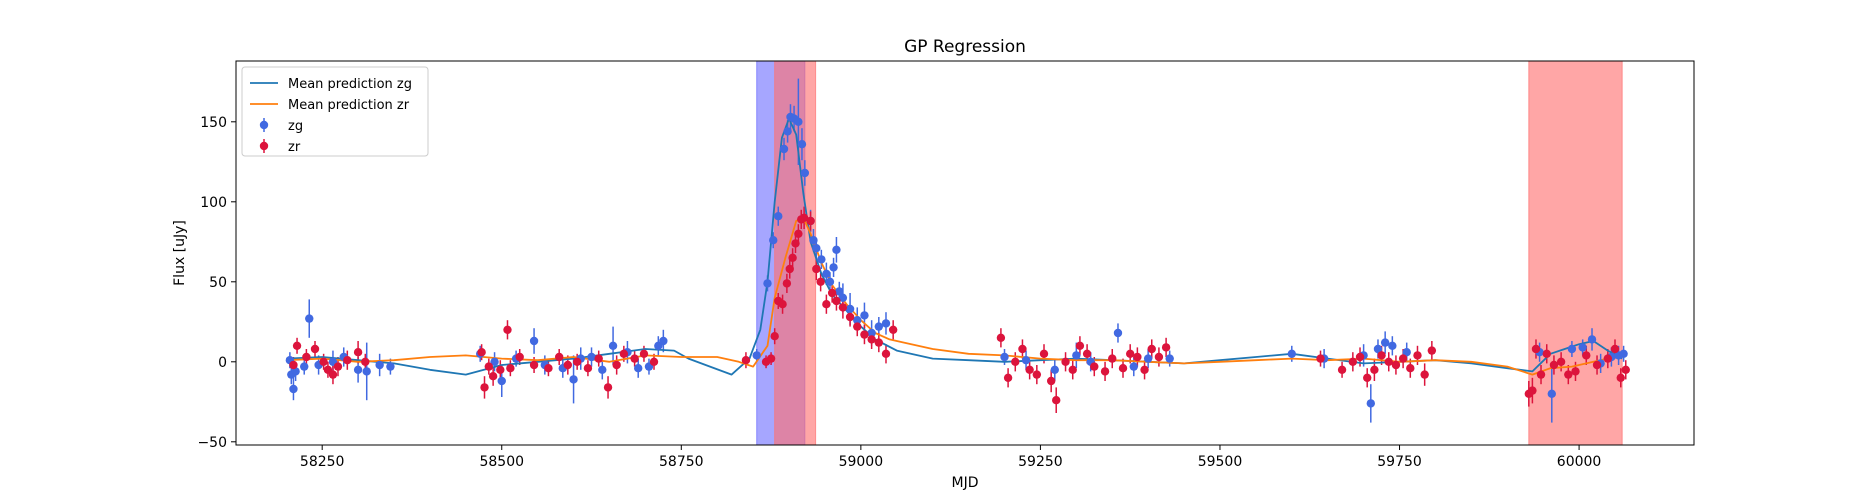  What do you see at coordinates (264, 146) in the screenshot?
I see `legend-swatch-zr` at bounding box center [264, 146].